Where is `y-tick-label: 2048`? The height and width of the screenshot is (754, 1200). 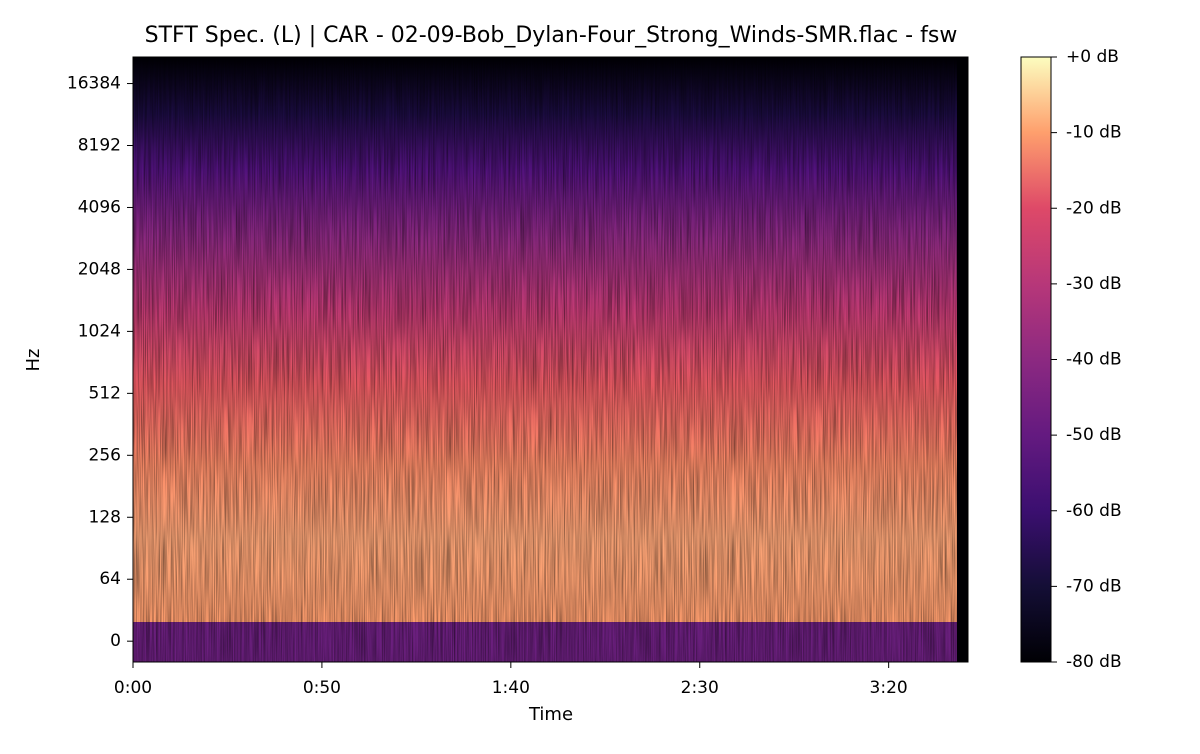
y-tick-label: 2048 is located at coordinates (99, 269).